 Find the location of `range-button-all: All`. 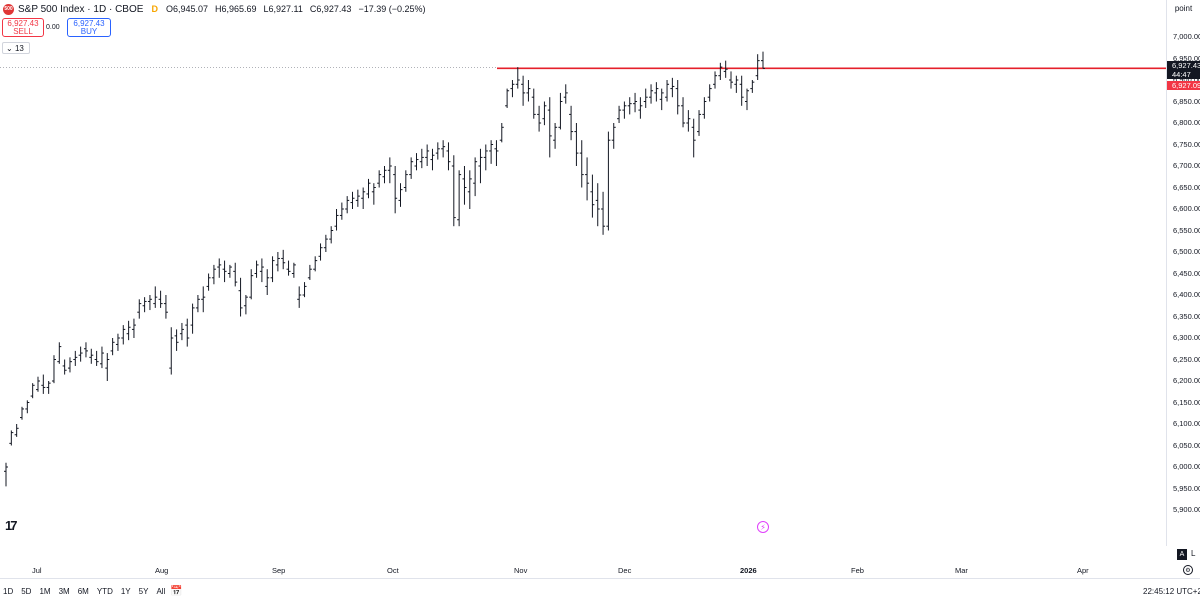

range-button-all: All is located at coordinates (161, 591).